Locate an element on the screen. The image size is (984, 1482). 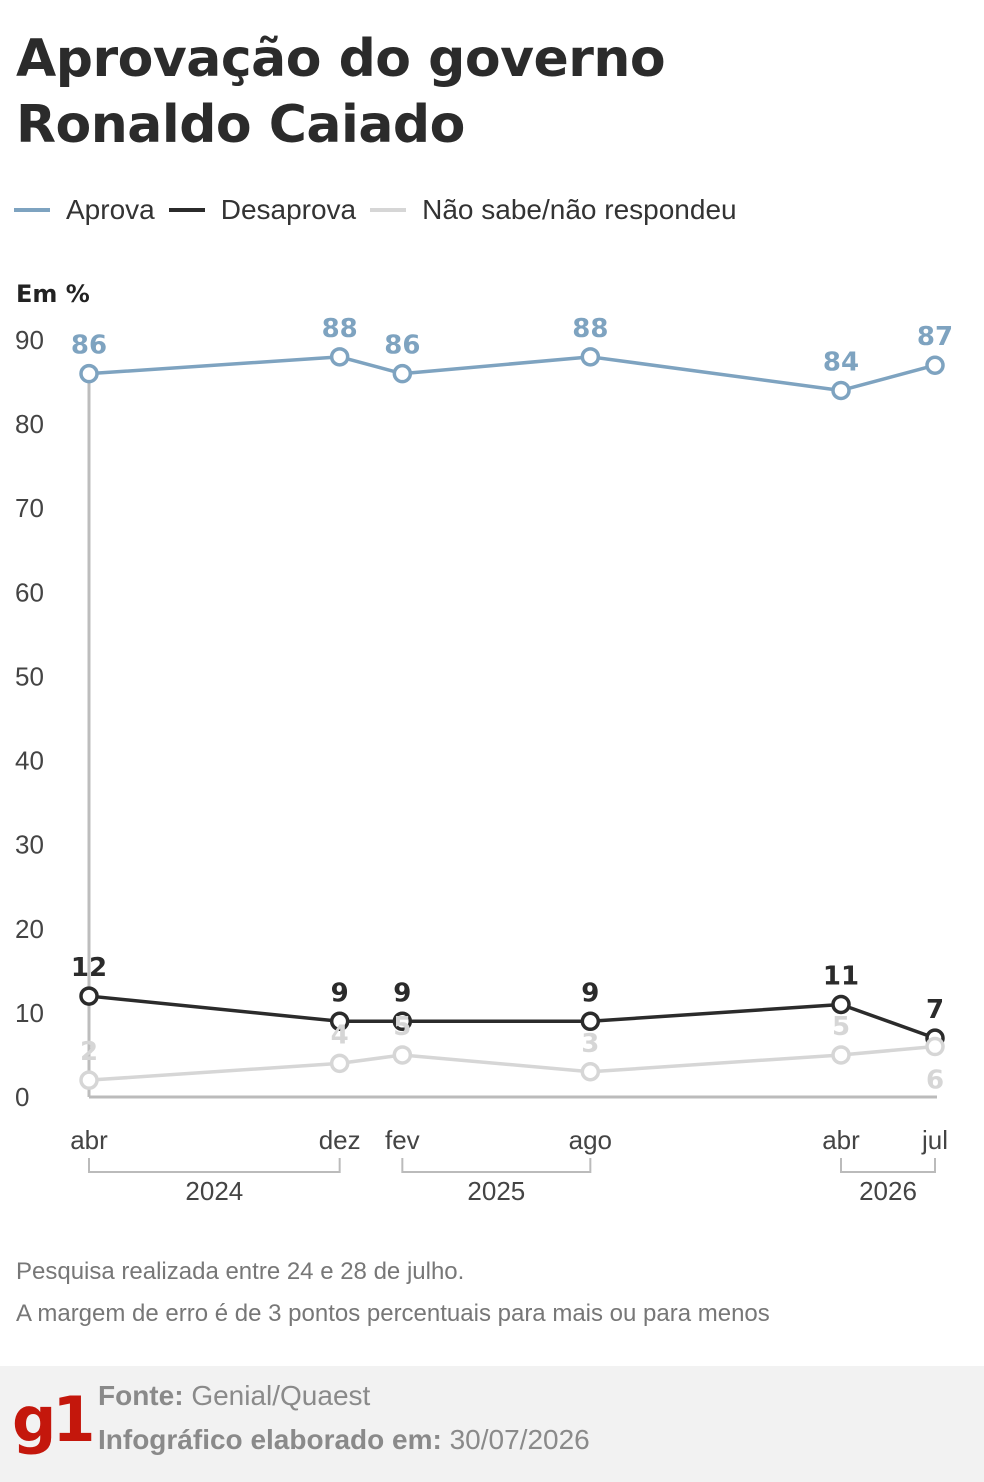
y-tick-label: 30 is located at coordinates (29, 845).